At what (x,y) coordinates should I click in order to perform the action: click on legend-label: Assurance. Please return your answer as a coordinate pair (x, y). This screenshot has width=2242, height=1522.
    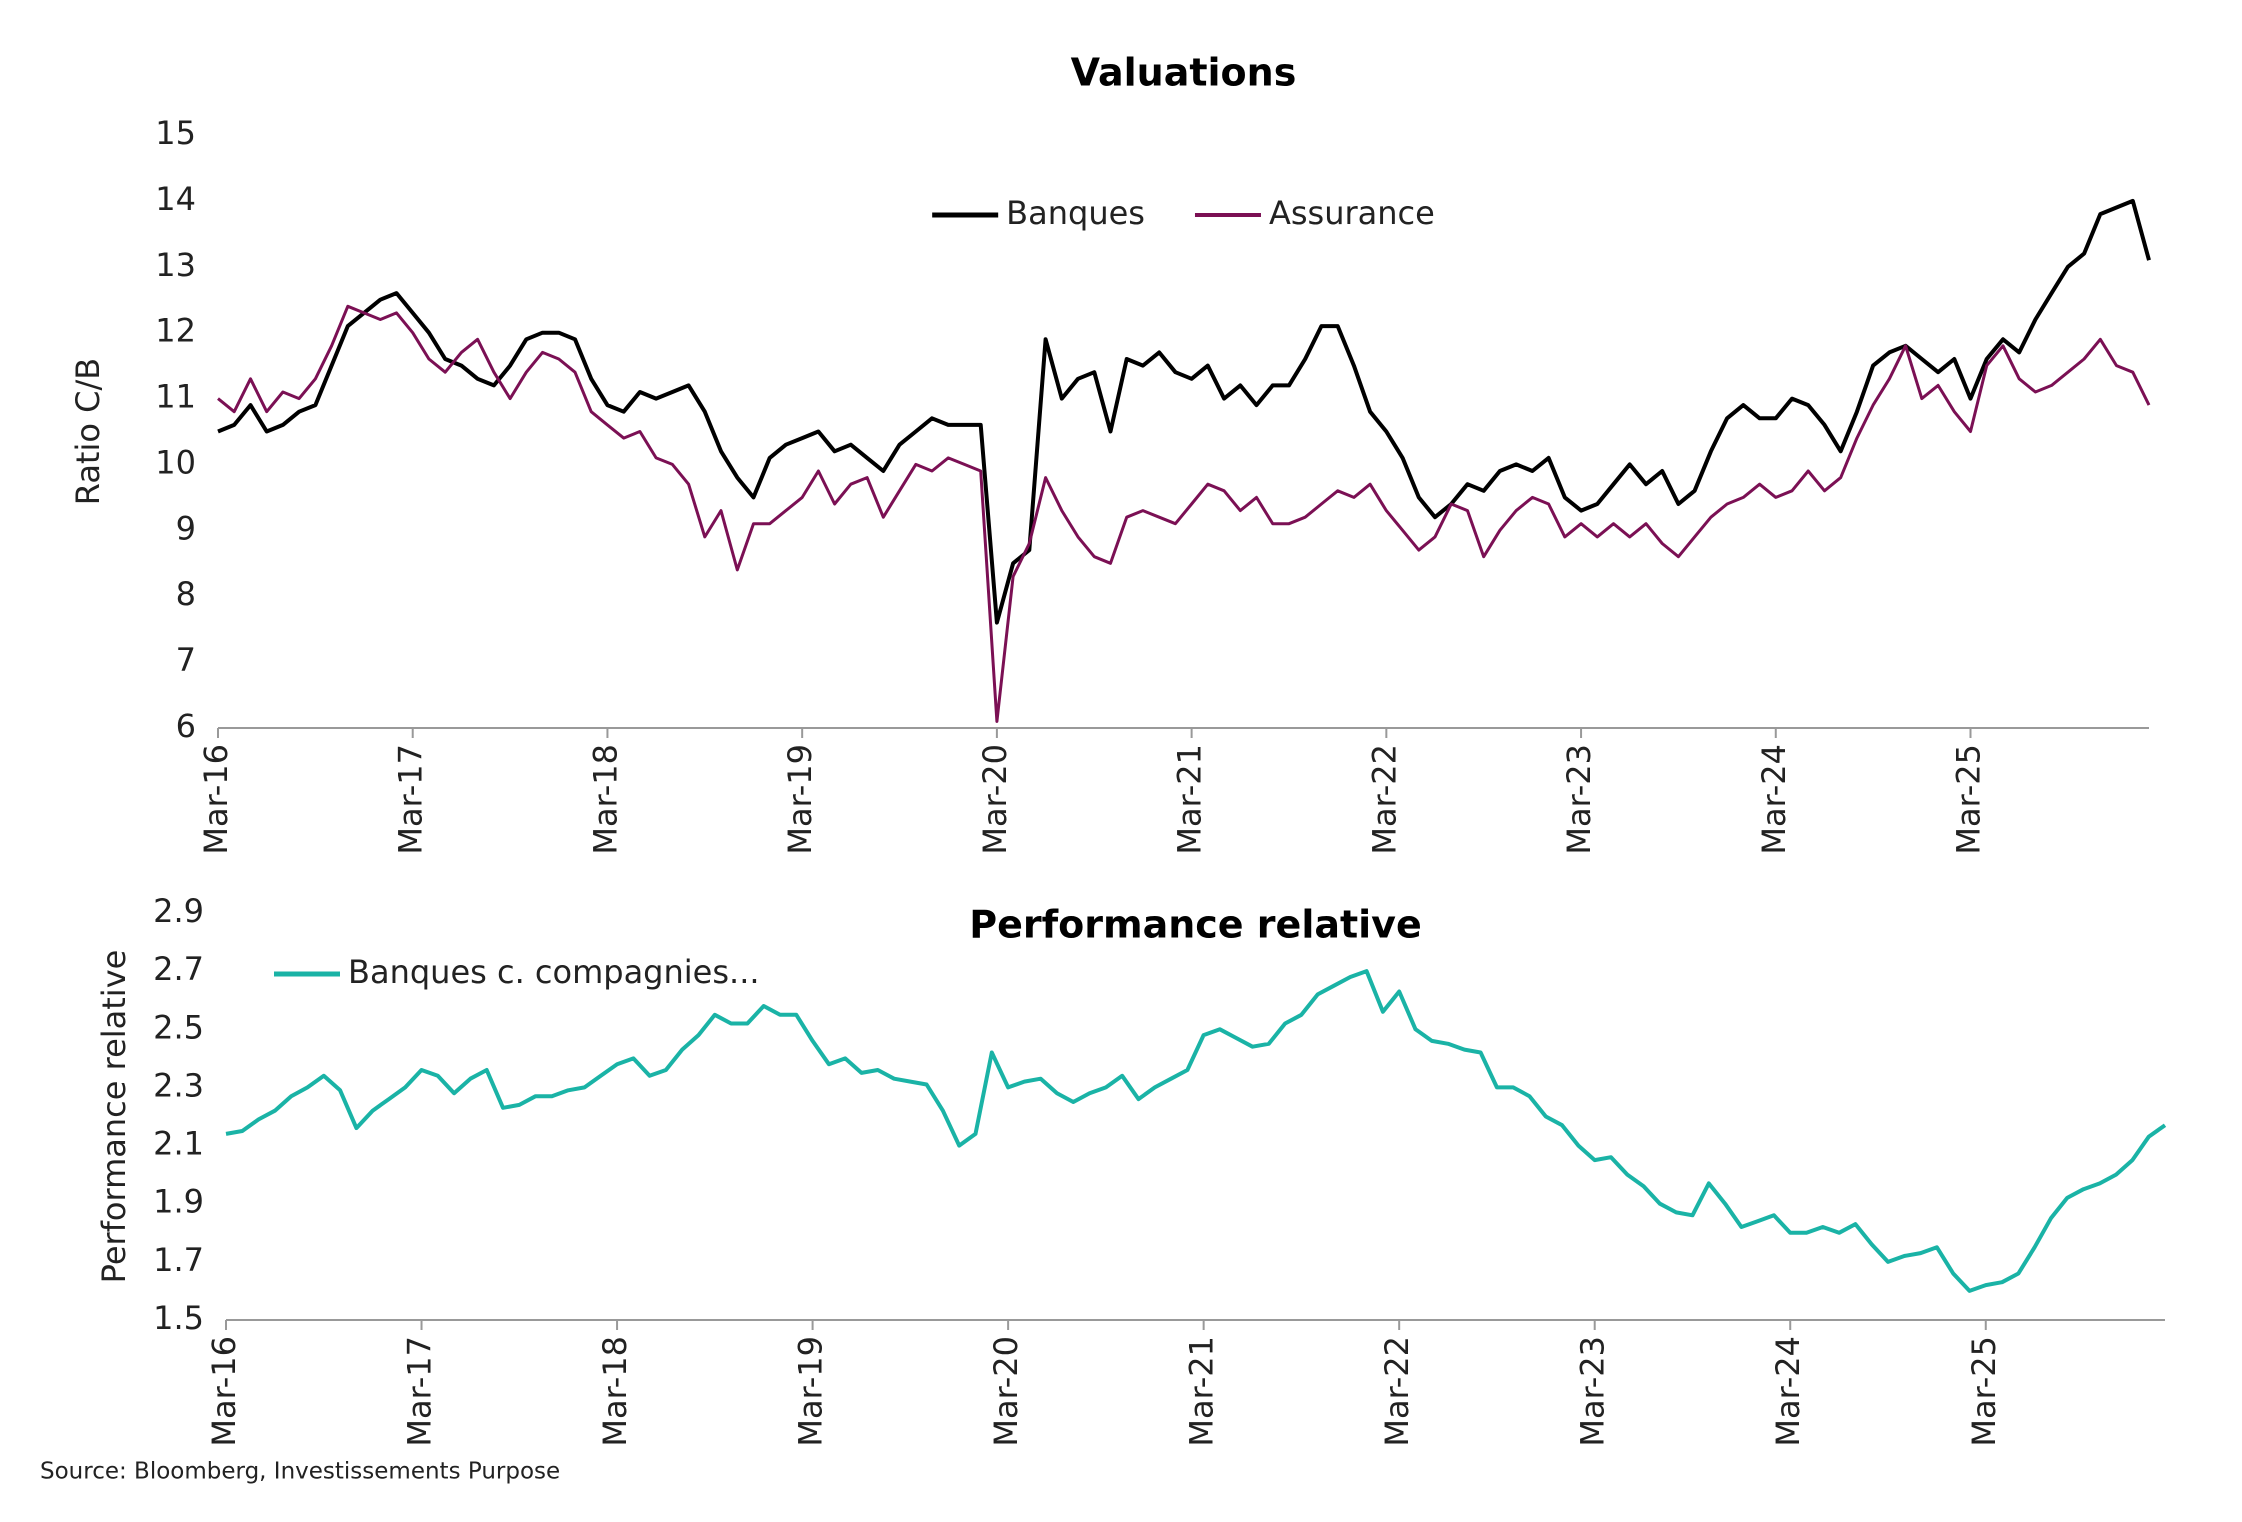
    Looking at the image, I should click on (1352, 213).